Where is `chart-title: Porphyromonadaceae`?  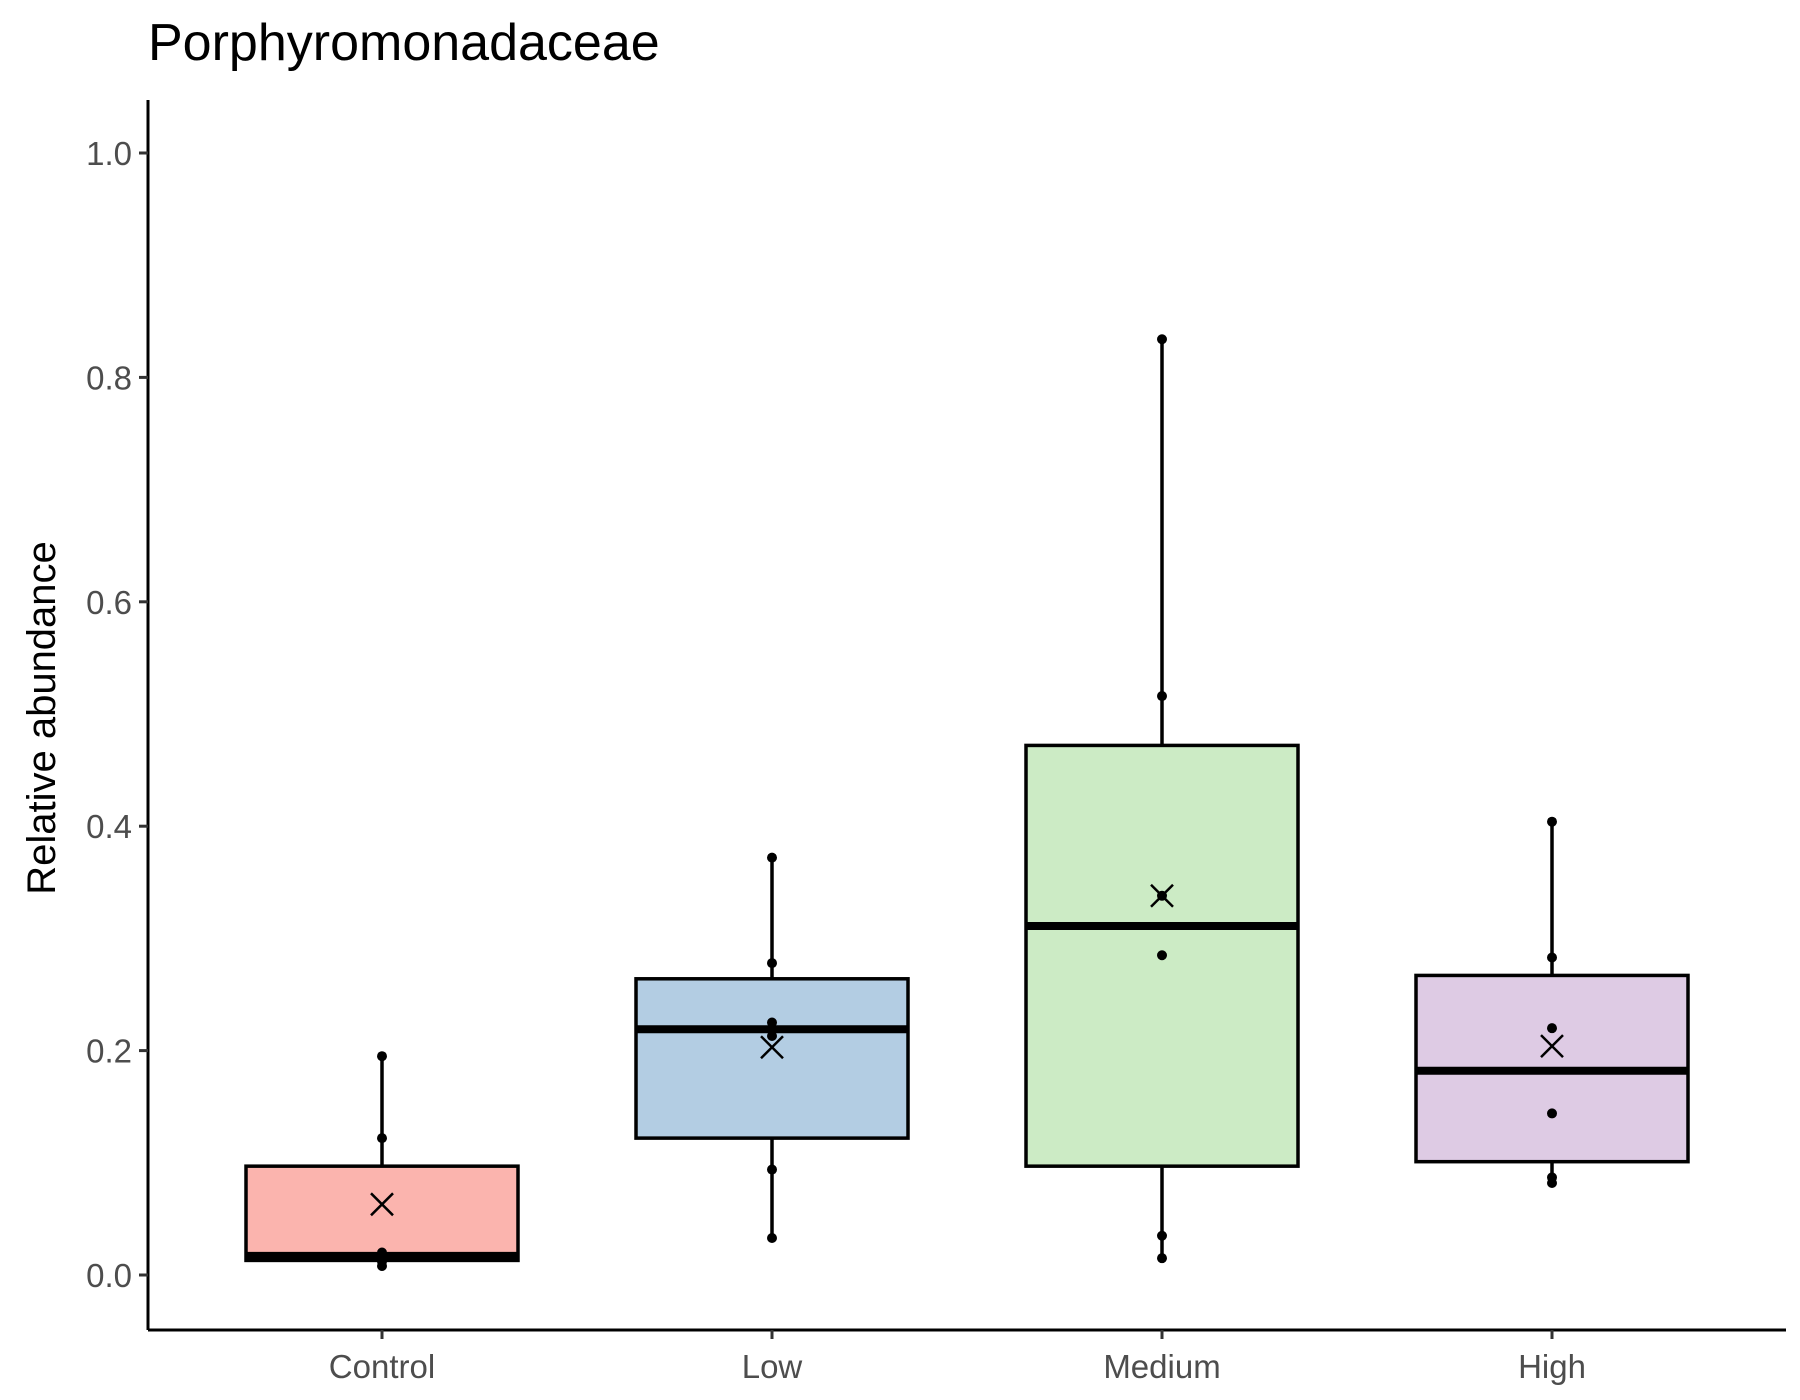 chart-title: Porphyromonadaceae is located at coordinates (404, 43).